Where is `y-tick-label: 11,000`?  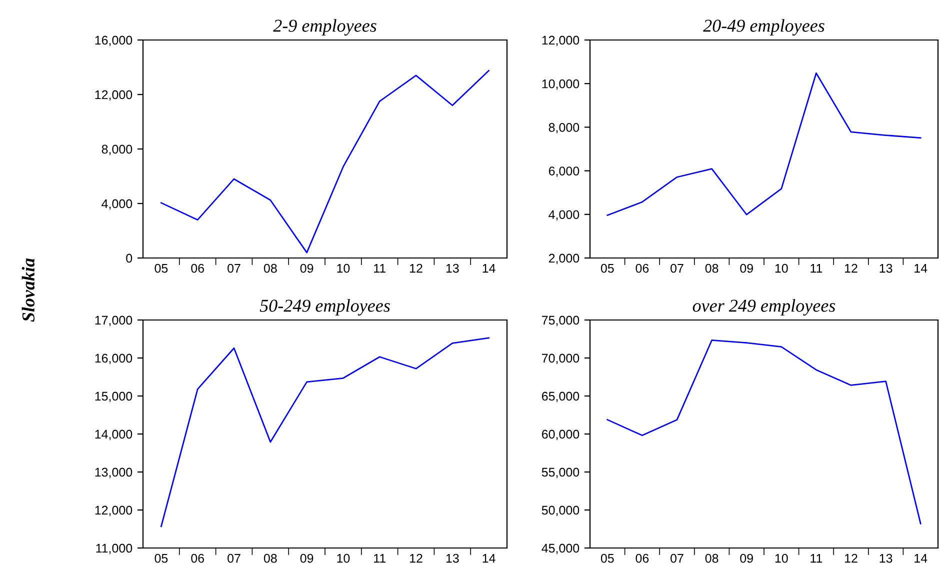 y-tick-label: 11,000 is located at coordinates (114, 549).